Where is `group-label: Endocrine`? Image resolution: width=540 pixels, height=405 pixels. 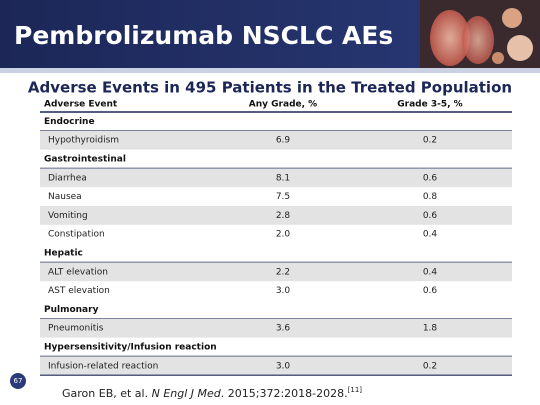
group-label: Endocrine is located at coordinates (69, 122).